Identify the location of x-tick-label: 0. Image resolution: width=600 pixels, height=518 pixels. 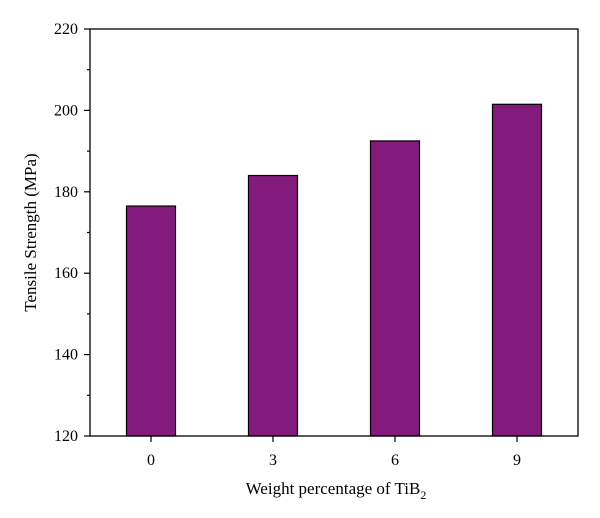
(151, 460).